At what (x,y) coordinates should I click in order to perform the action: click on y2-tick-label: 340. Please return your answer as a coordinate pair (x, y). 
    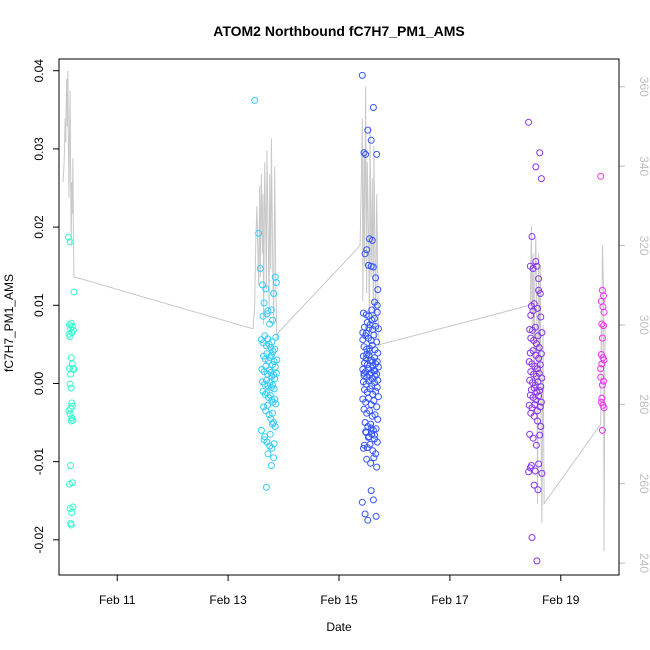
    Looking at the image, I should click on (643, 166).